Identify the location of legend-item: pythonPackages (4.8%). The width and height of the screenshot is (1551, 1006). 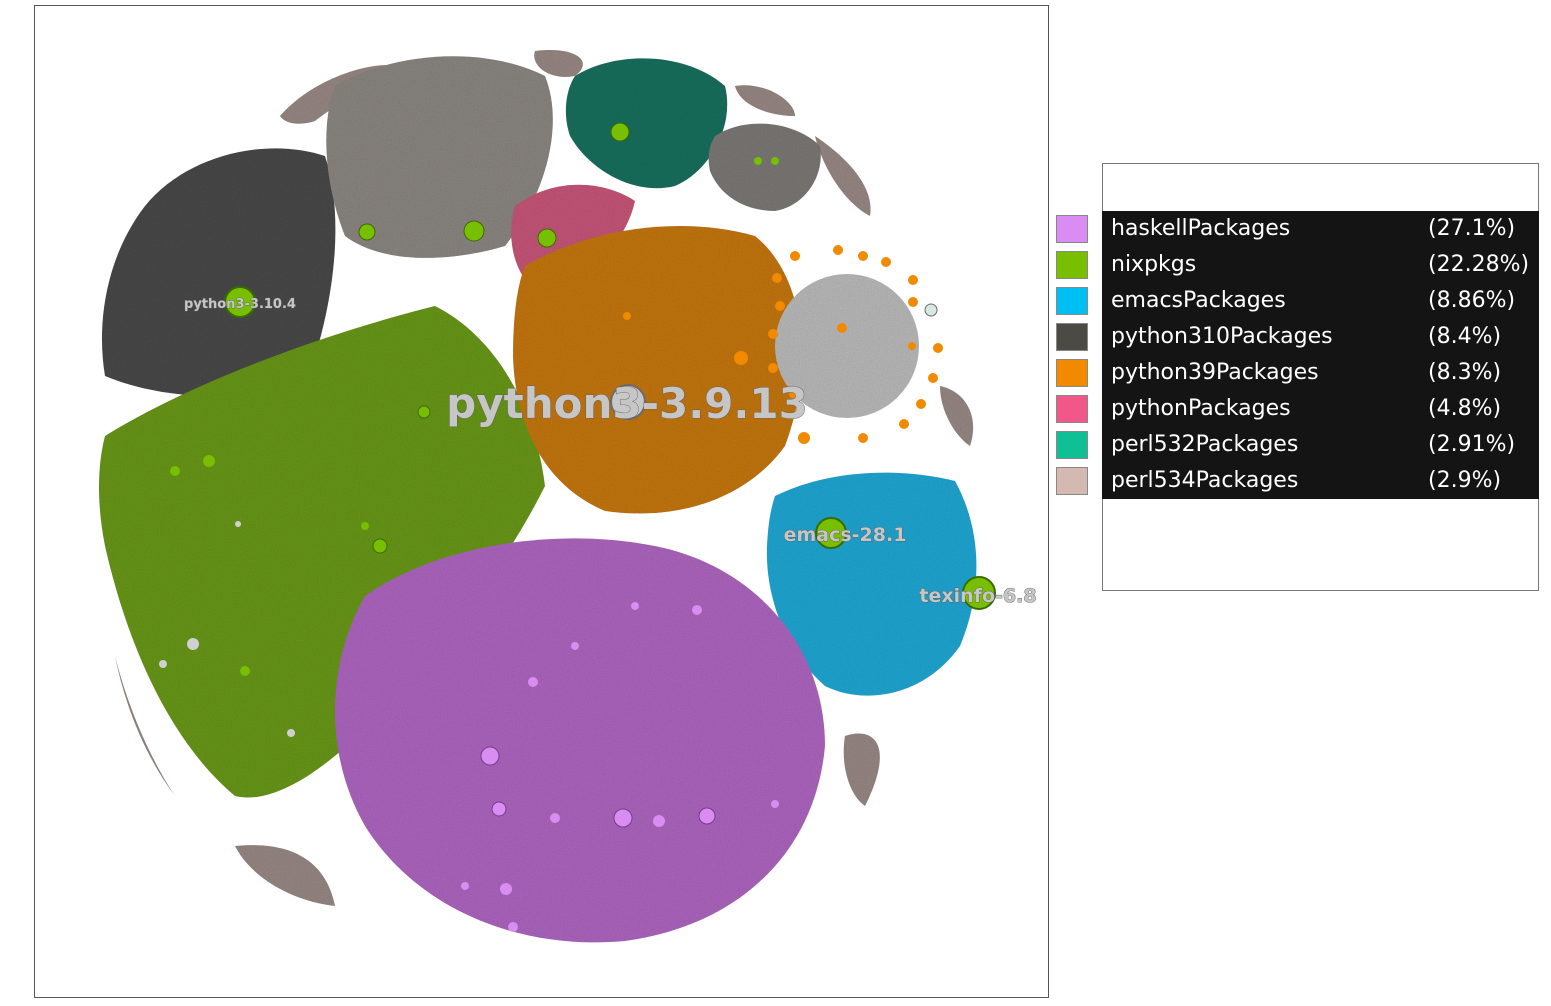
(1297, 409).